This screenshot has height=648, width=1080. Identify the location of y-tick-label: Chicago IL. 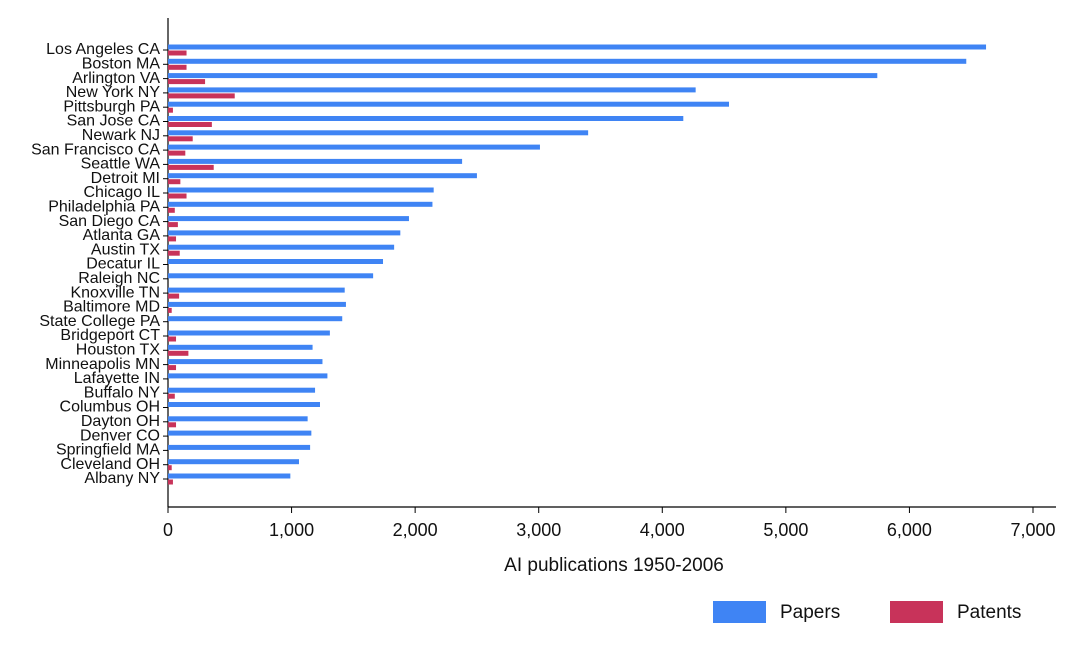
(122, 192).